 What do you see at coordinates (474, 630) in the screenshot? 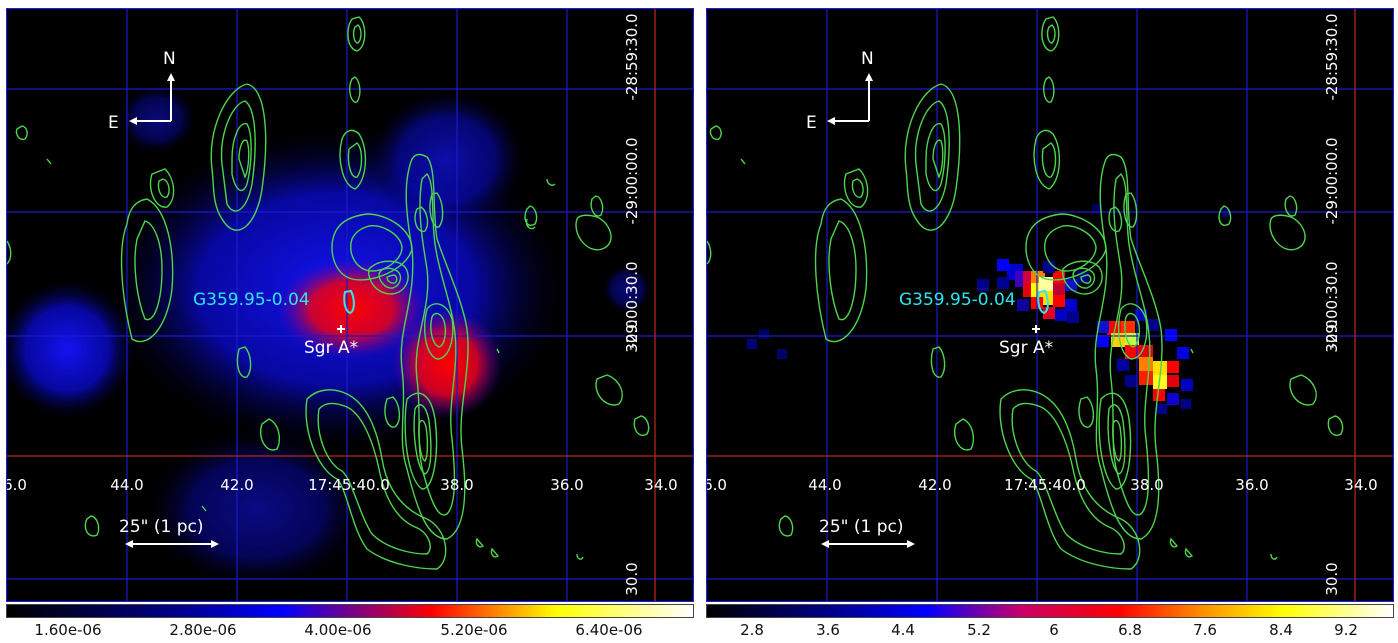
I see `colorbar-tick: 5.20e-06` at bounding box center [474, 630].